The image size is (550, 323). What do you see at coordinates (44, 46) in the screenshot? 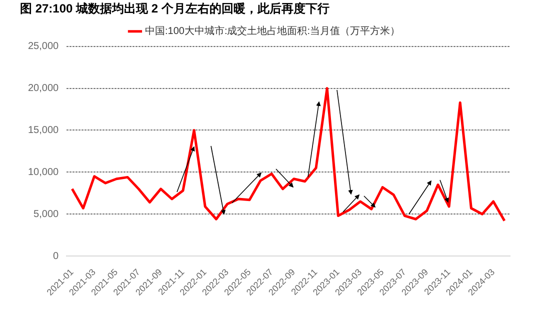
I see `y-tick-label: 25,000` at bounding box center [44, 46].